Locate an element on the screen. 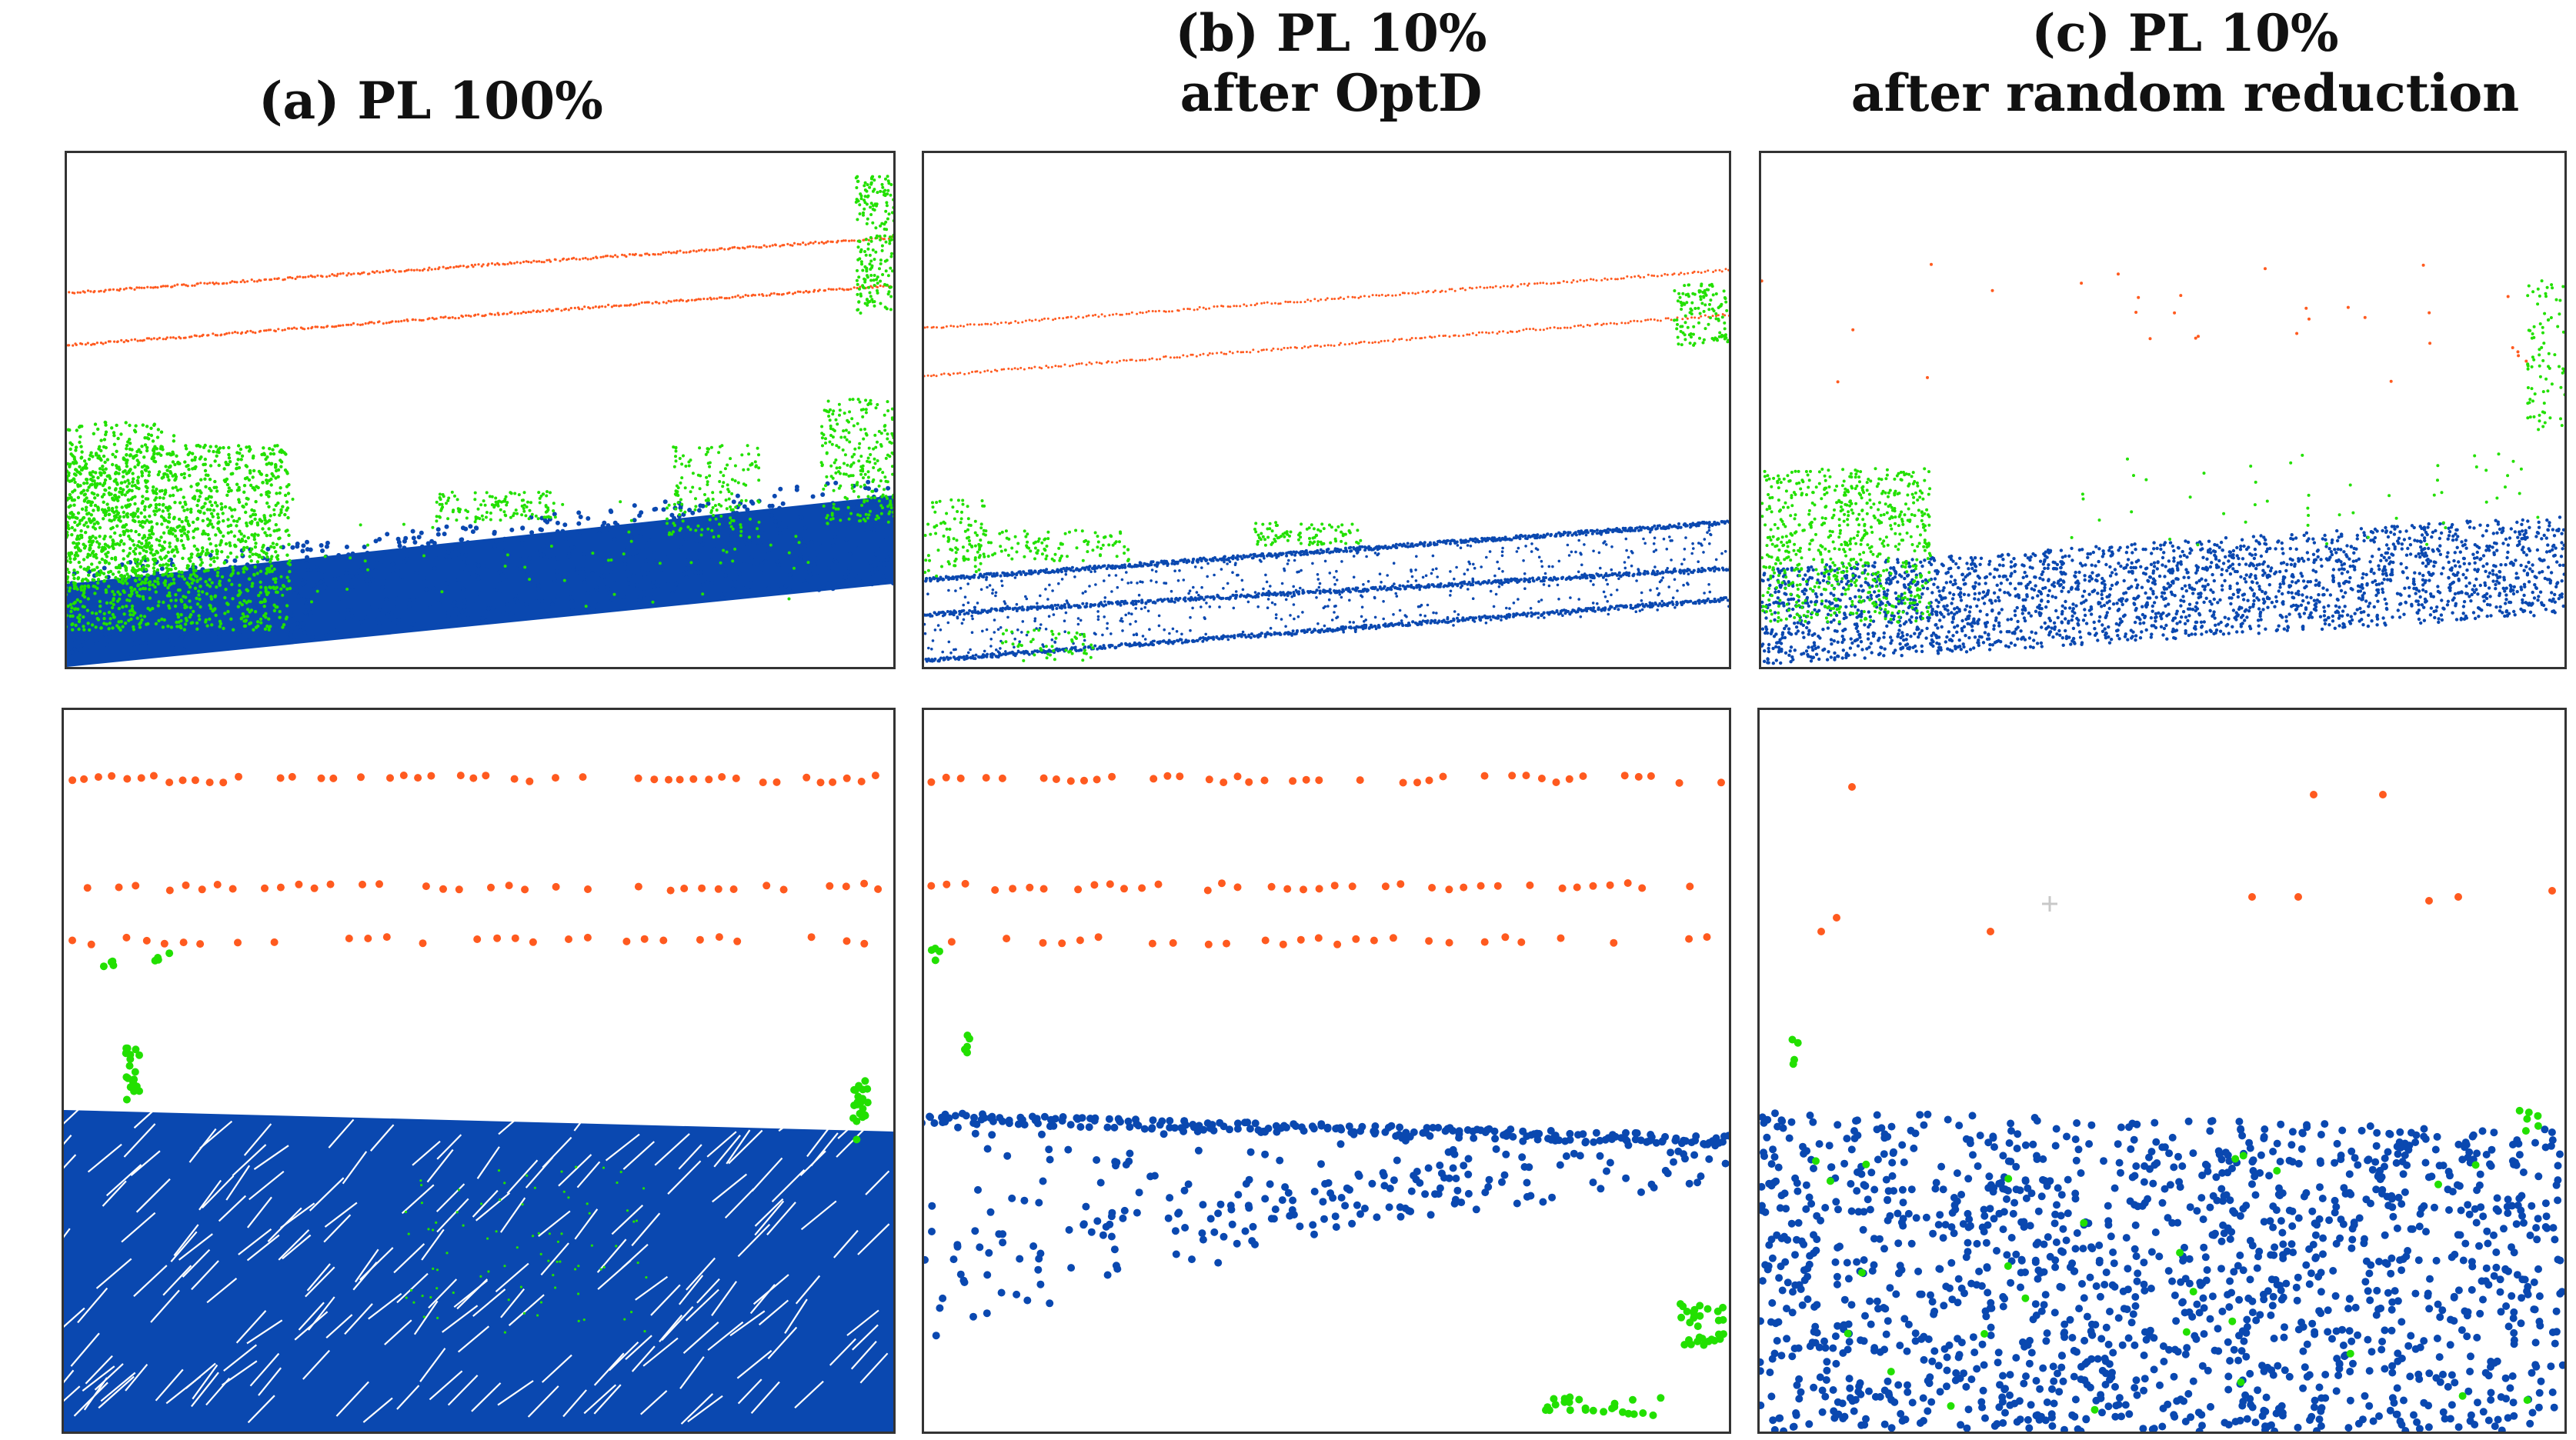 The image size is (2576, 1440). title-b: (b) PL 10% after OptD is located at coordinates (1331, 63).